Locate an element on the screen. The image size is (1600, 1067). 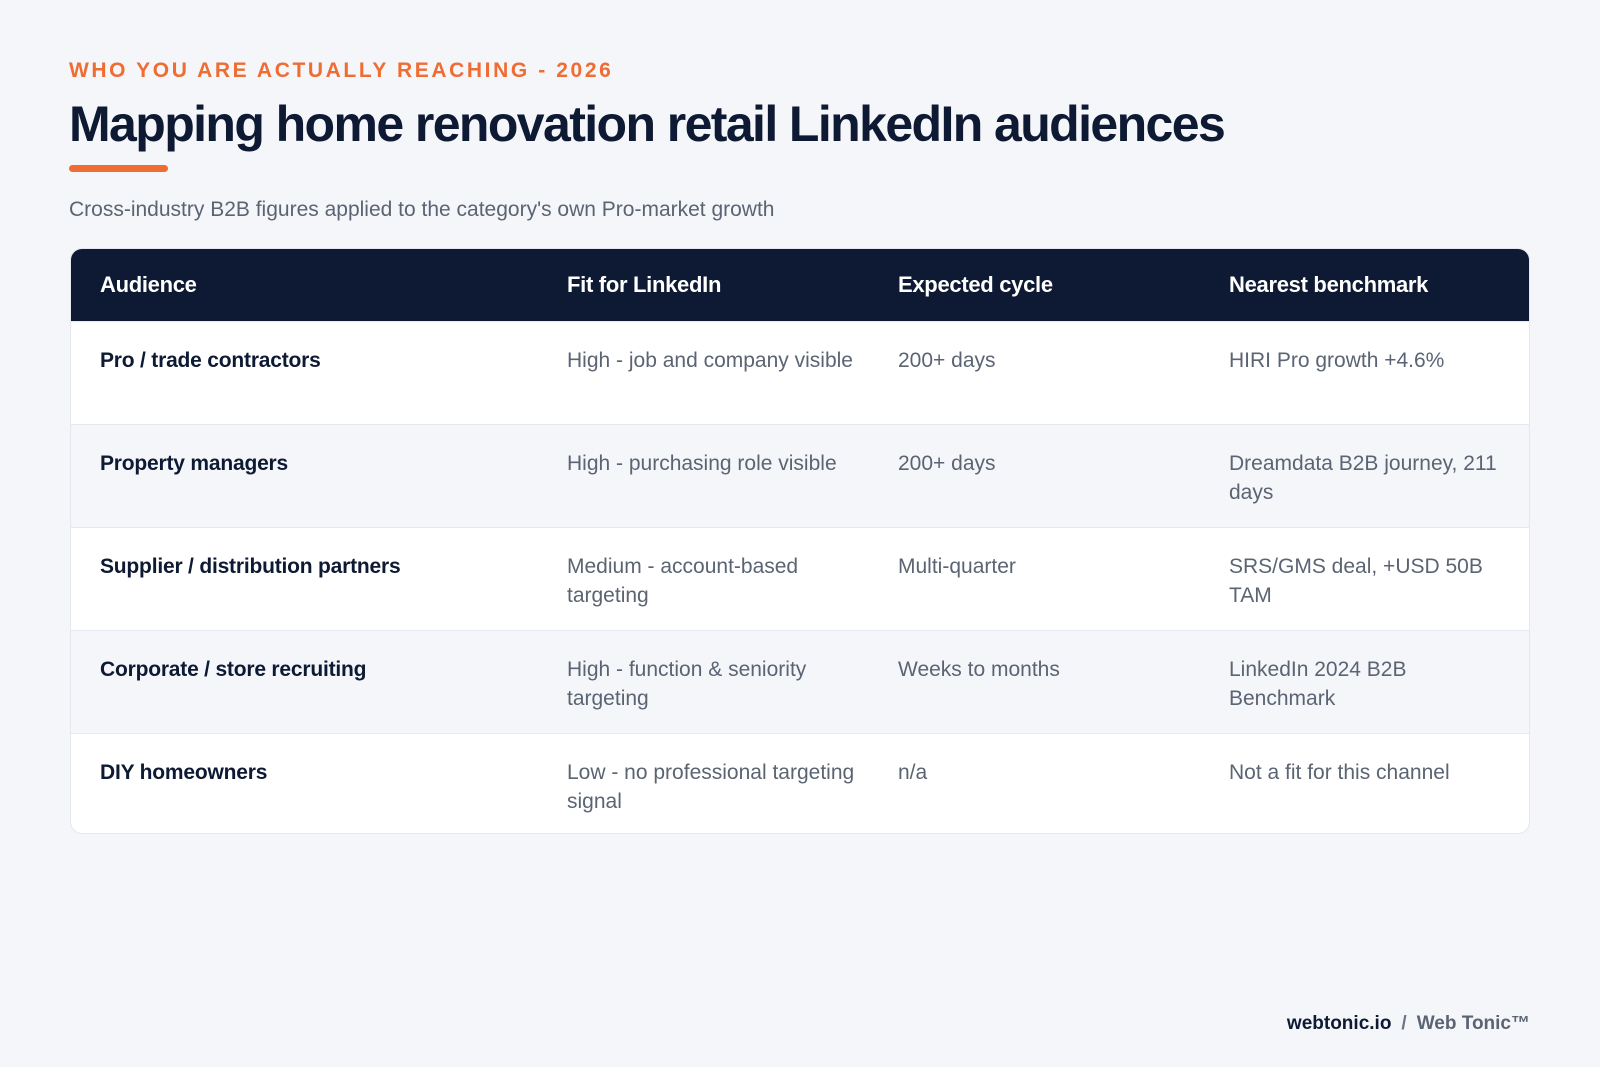
cell-audience: DIY homeowners is located at coordinates (184, 772).